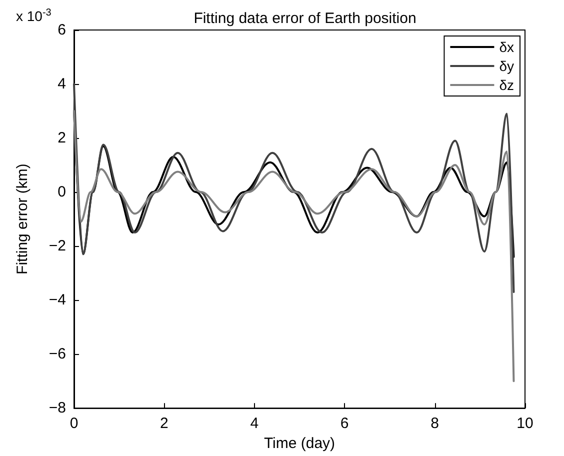 This screenshot has width=564, height=456. What do you see at coordinates (344, 423) in the screenshot?
I see `x-tick-label: 6` at bounding box center [344, 423].